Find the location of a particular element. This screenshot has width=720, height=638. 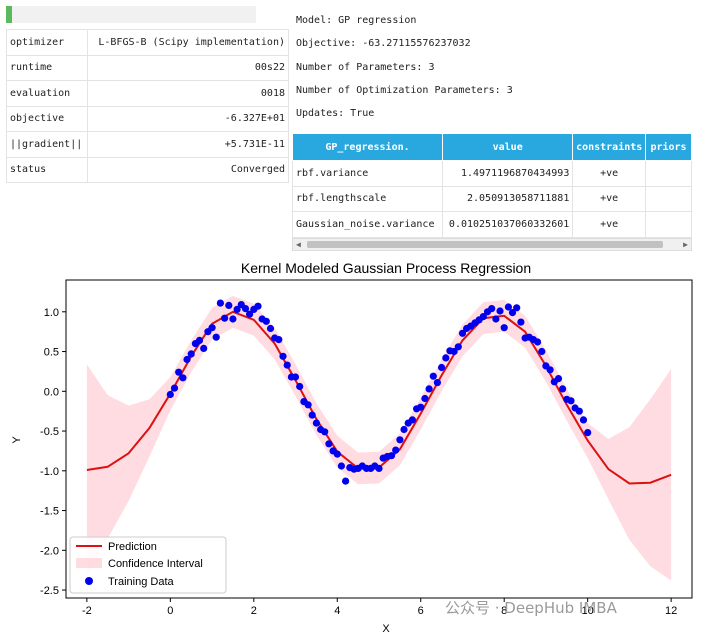

scrollbar-thumb is located at coordinates (485, 244).